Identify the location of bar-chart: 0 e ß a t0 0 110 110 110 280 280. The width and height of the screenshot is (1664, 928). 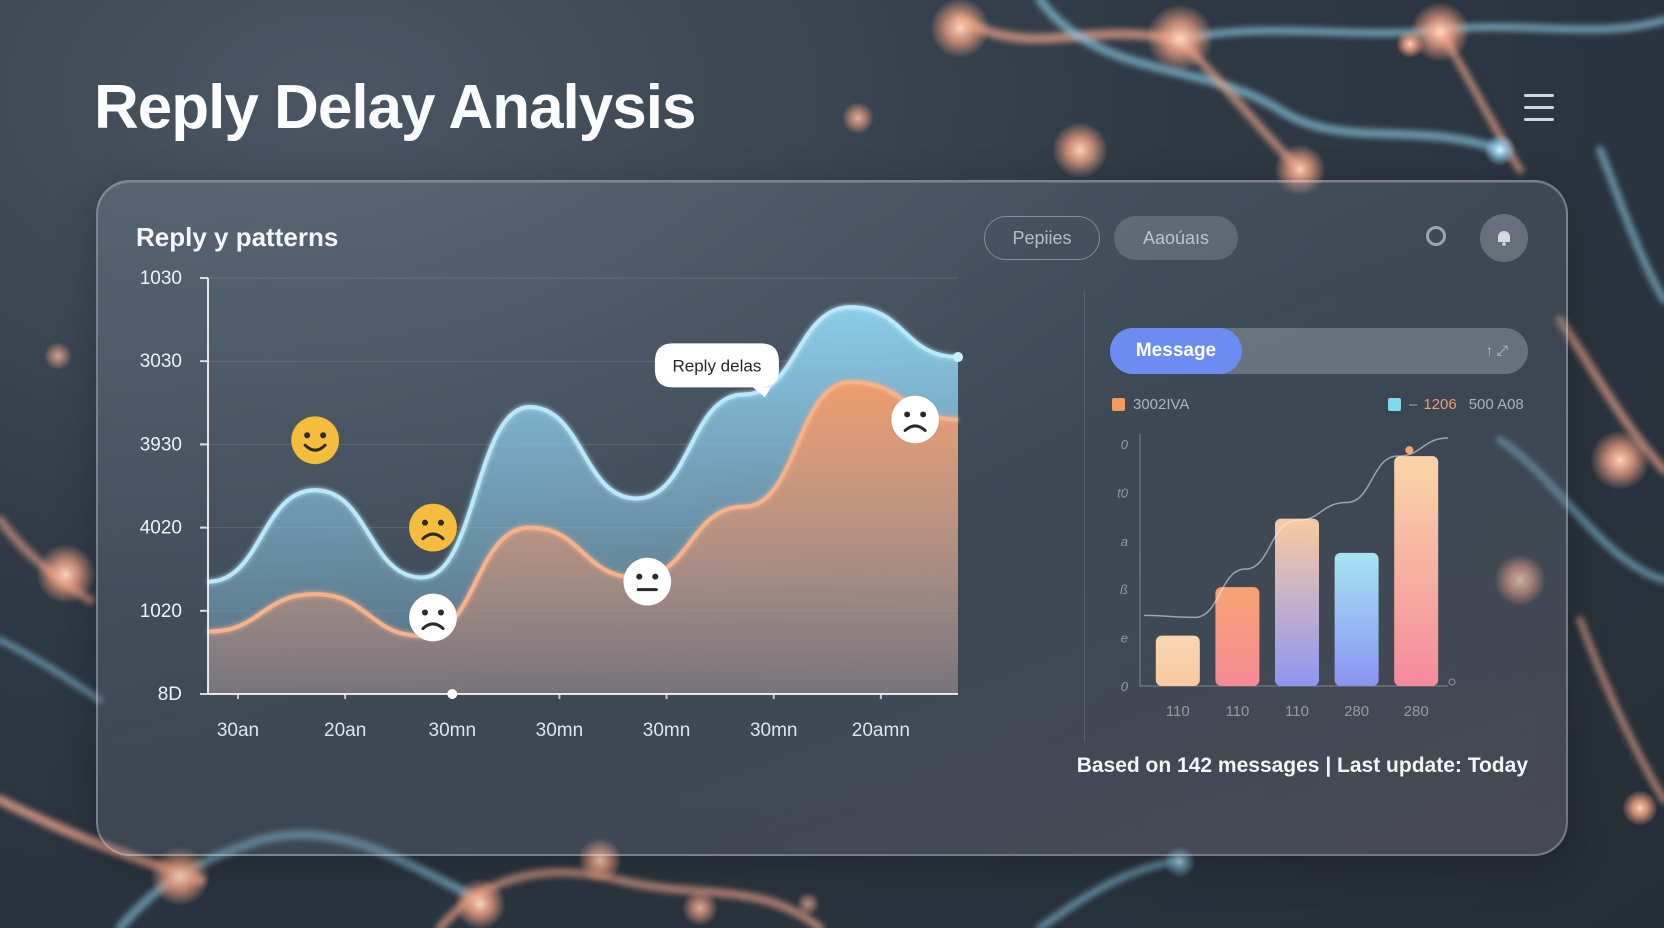
(1286, 577).